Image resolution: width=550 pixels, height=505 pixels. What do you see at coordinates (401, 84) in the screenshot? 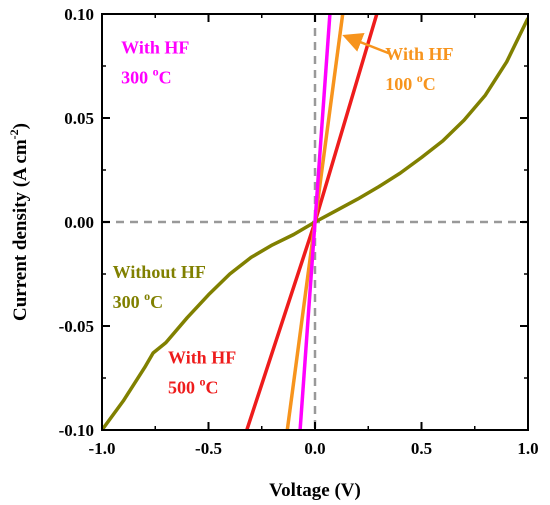
I see `annotation-temperature-value: 100` at bounding box center [401, 84].